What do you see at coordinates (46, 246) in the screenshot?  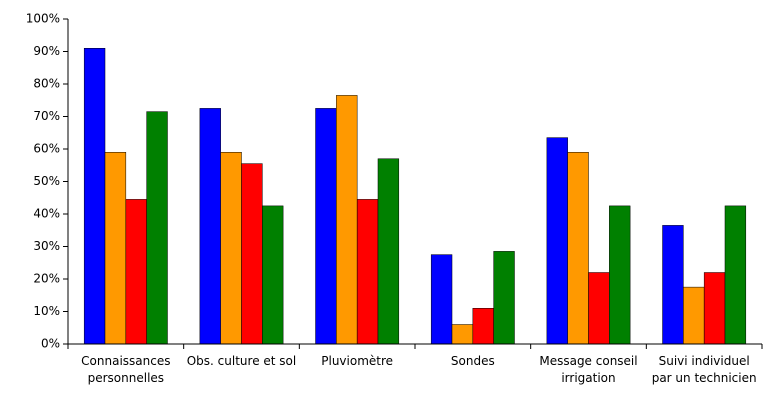 I see `y-tick-label: 30%` at bounding box center [46, 246].